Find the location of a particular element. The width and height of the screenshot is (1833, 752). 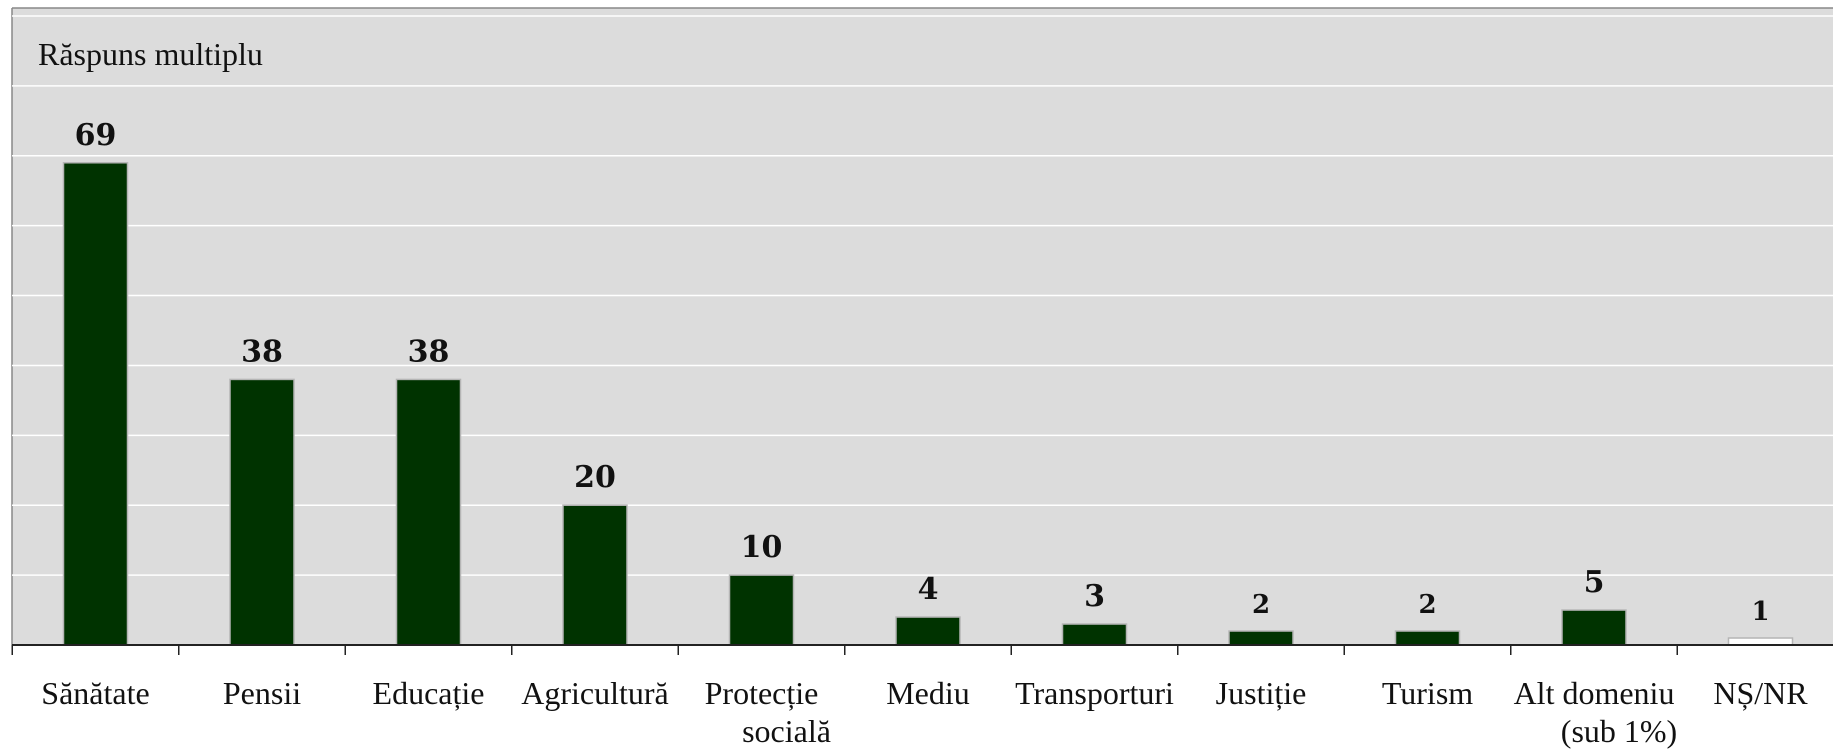

value-label: 10 is located at coordinates (762, 547).